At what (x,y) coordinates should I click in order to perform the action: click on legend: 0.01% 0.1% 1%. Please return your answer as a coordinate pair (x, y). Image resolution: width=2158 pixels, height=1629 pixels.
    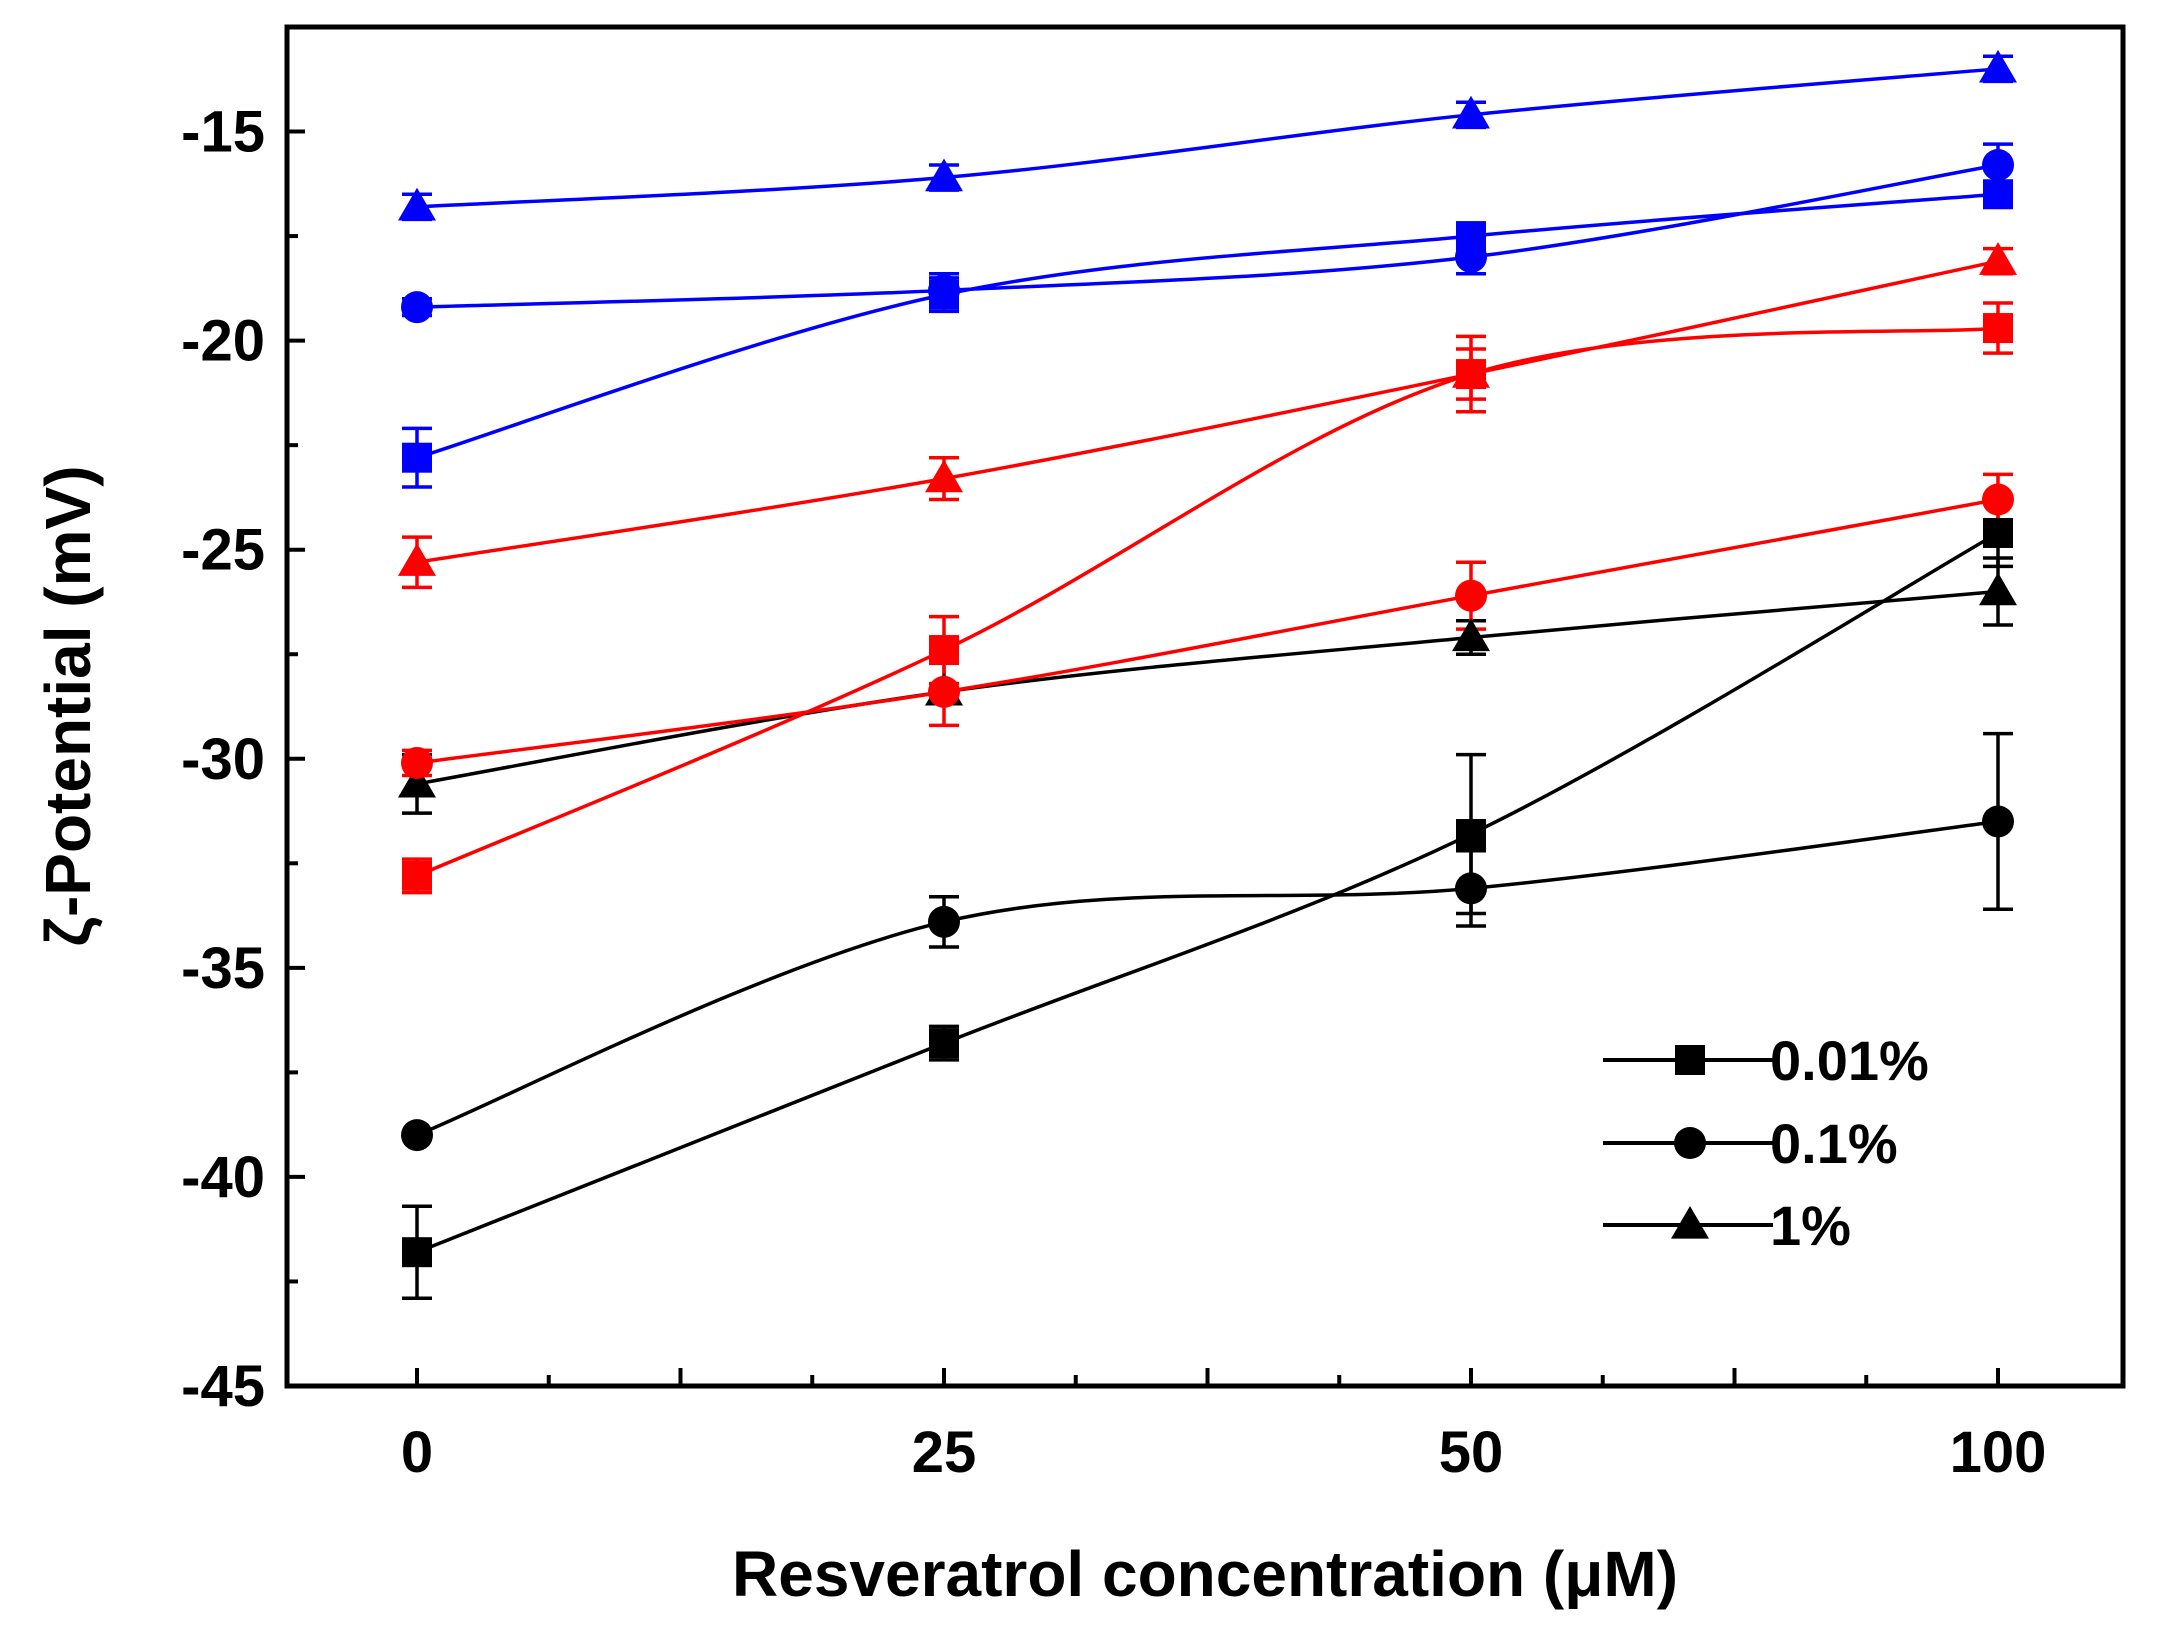
    Looking at the image, I should click on (1766, 1143).